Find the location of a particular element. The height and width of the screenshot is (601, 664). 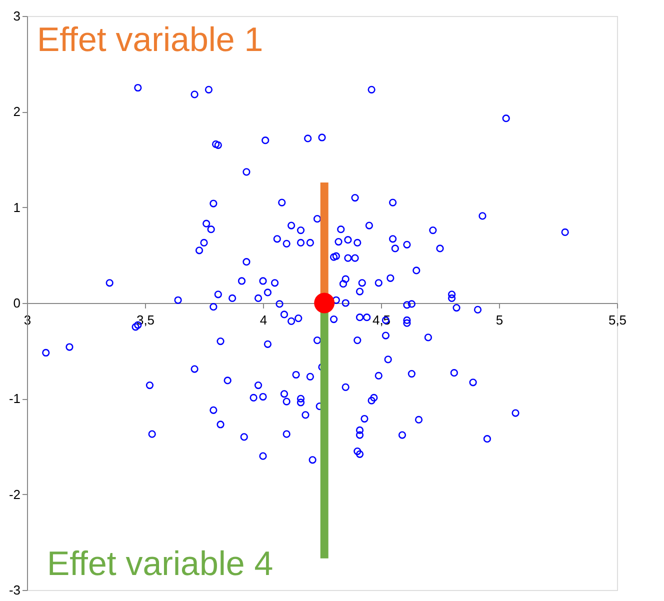

y-tick-label: 3 is located at coordinates (16, 16).